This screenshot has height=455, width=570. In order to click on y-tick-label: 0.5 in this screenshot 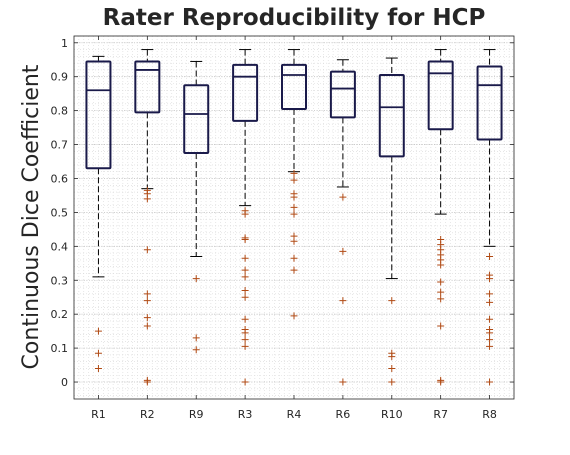, I will do `click(60, 212)`.